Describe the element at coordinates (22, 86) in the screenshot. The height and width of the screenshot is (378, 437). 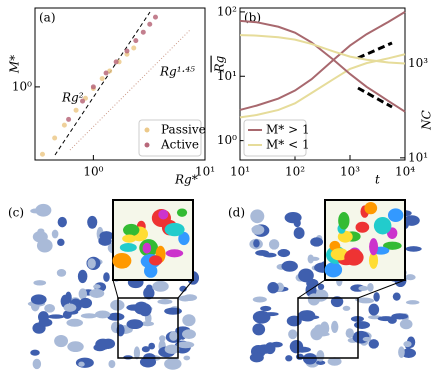
I see `y-tick-label: 10⁰` at that location.